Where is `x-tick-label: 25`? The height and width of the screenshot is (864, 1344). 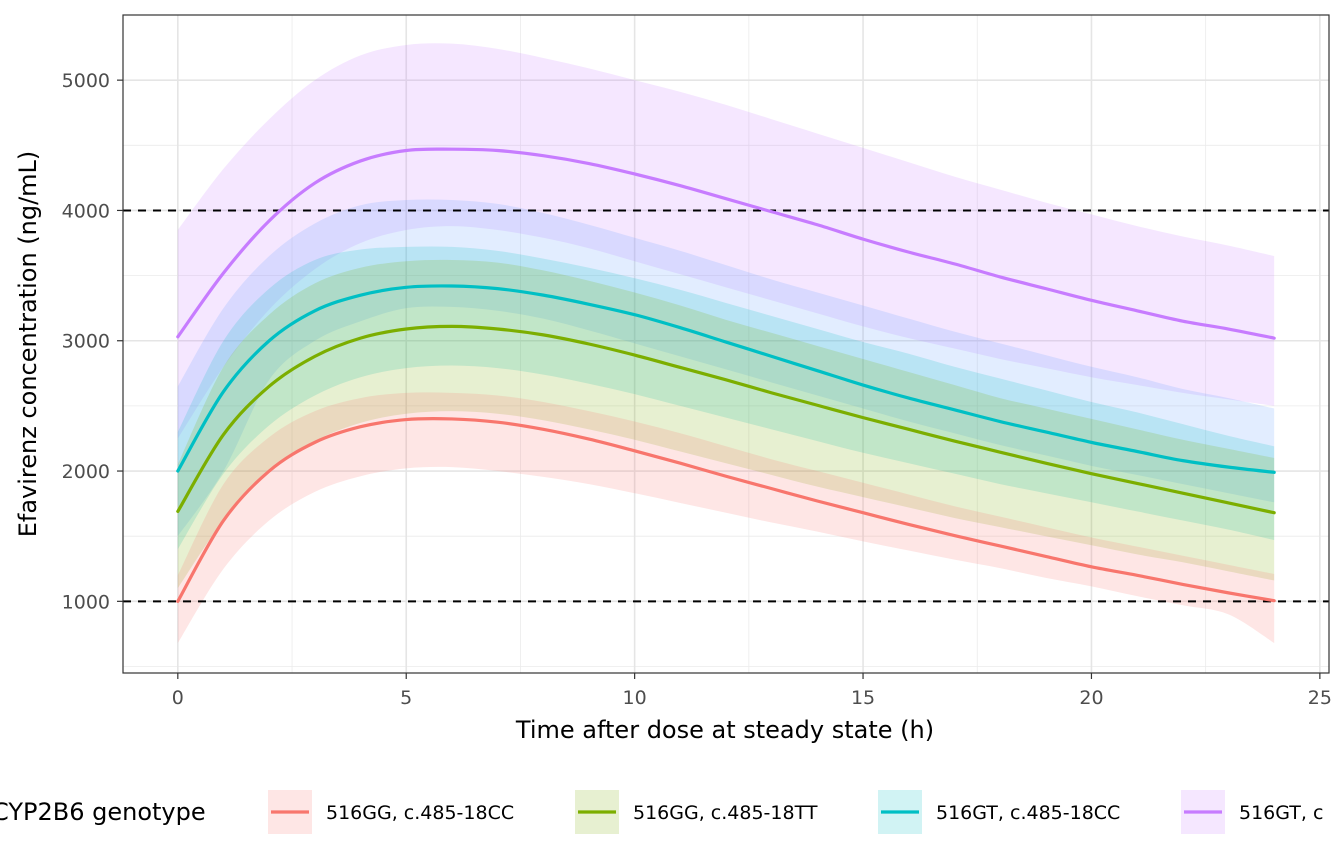 x-tick-label: 25 is located at coordinates (1320, 698).